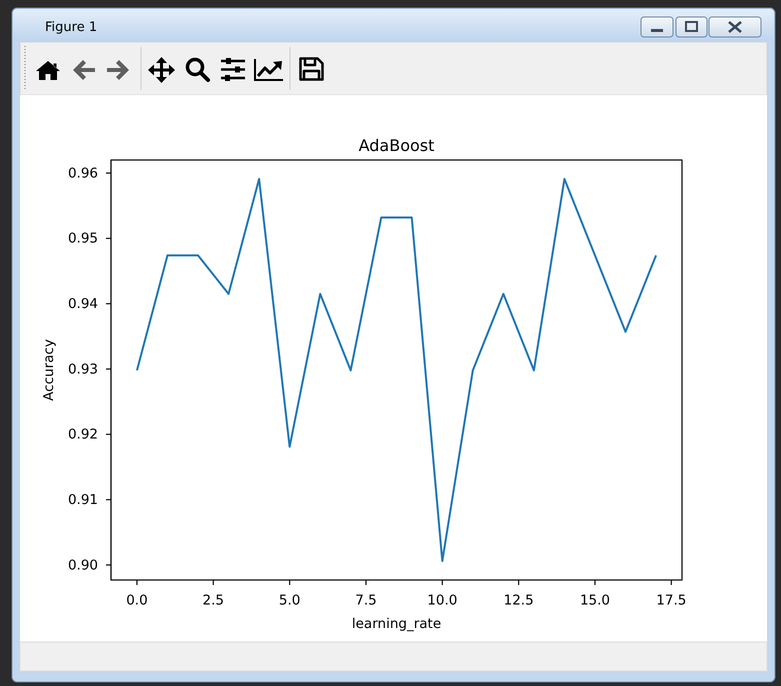 Image resolution: width=781 pixels, height=686 pixels. Describe the element at coordinates (71, 27) in the screenshot. I see `caption: Figure 1` at that location.